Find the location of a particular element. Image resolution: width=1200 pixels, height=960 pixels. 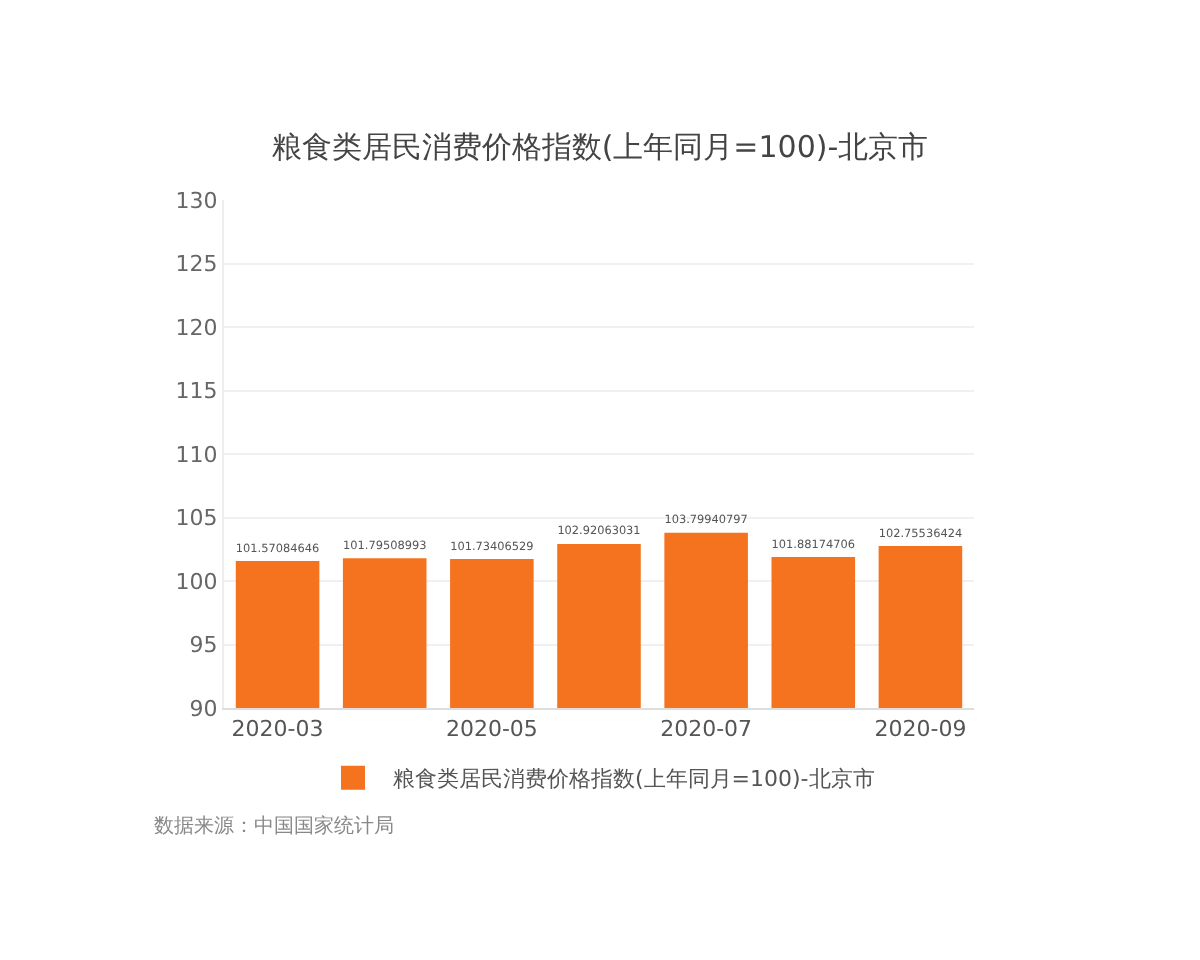

y-tick-label: 130 is located at coordinates (196, 200).